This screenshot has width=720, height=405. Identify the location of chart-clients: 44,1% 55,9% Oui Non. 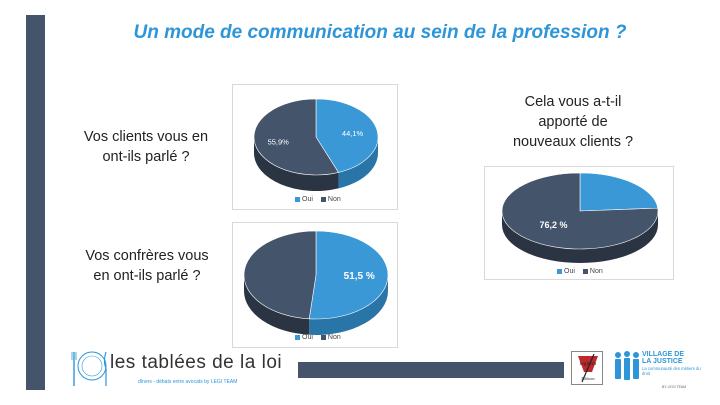
(315, 147).